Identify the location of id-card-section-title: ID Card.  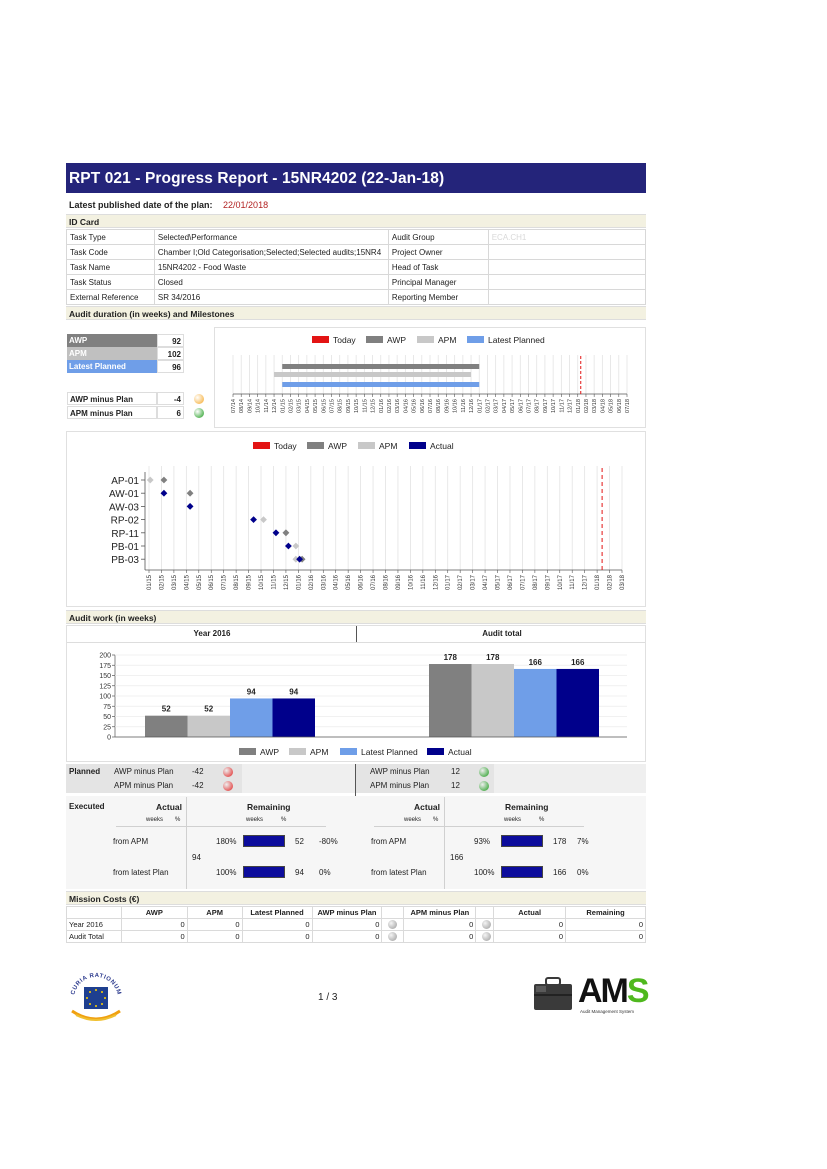
(356, 221).